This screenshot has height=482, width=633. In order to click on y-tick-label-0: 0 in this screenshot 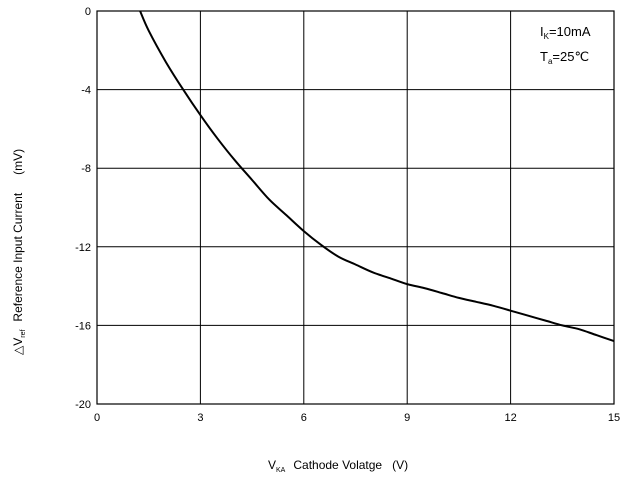, I will do `click(88, 12)`.